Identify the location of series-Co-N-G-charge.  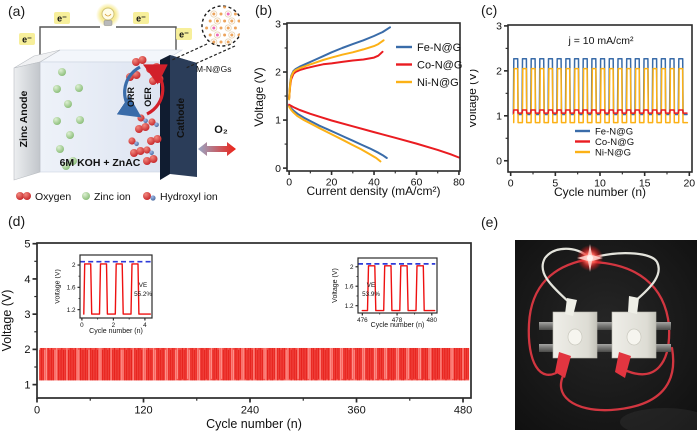
(336, 75).